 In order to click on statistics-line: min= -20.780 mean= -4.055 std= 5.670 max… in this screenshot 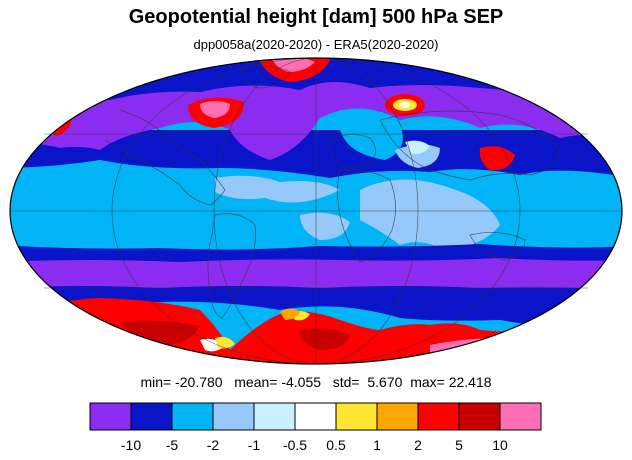, I will do `click(316, 382)`.